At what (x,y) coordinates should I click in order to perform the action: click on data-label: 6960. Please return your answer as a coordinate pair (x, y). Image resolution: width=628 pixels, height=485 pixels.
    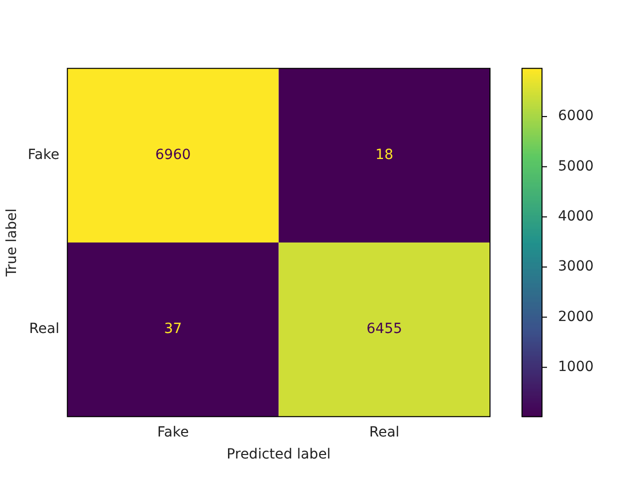
    Looking at the image, I should click on (173, 155).